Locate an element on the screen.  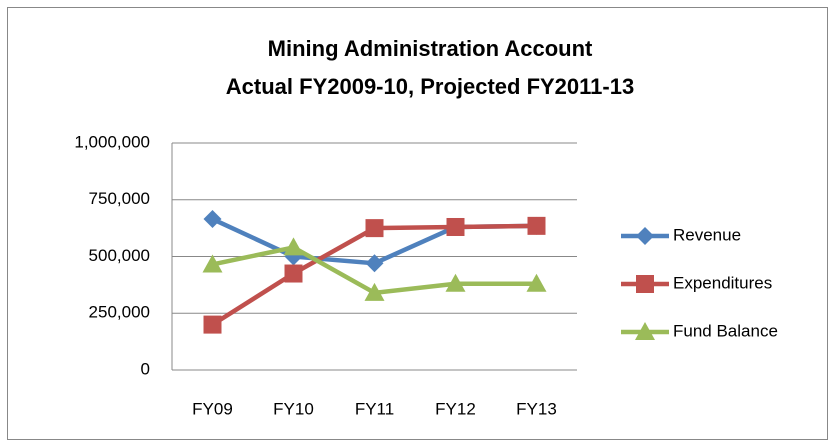
x-tick-label: FY11 is located at coordinates (374, 408).